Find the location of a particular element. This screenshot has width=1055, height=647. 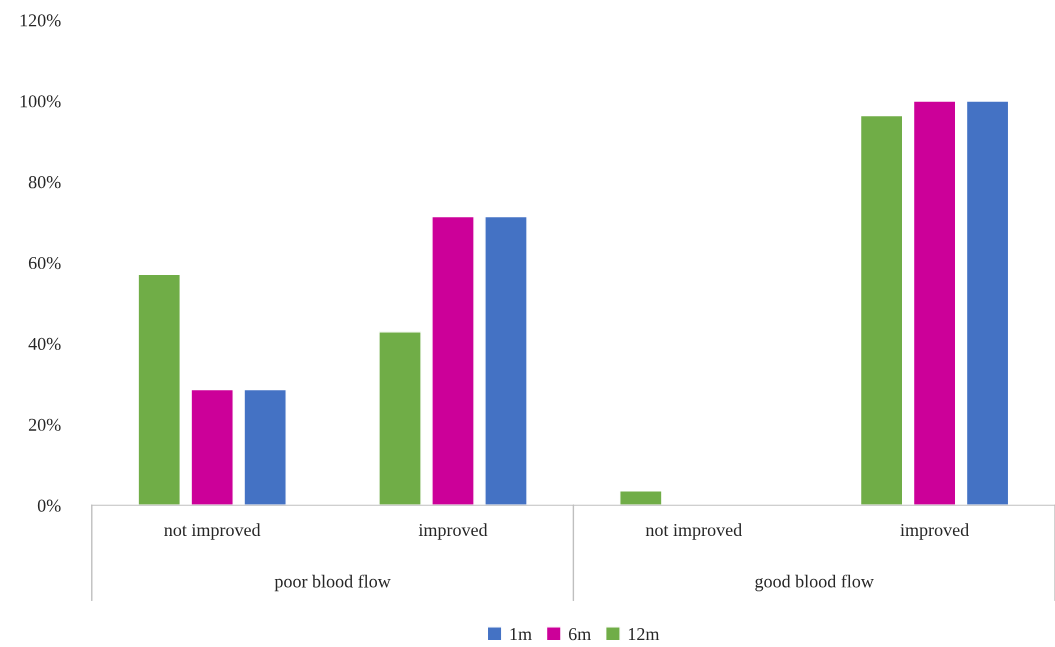

y-tick-label: 120% is located at coordinates (40, 20).